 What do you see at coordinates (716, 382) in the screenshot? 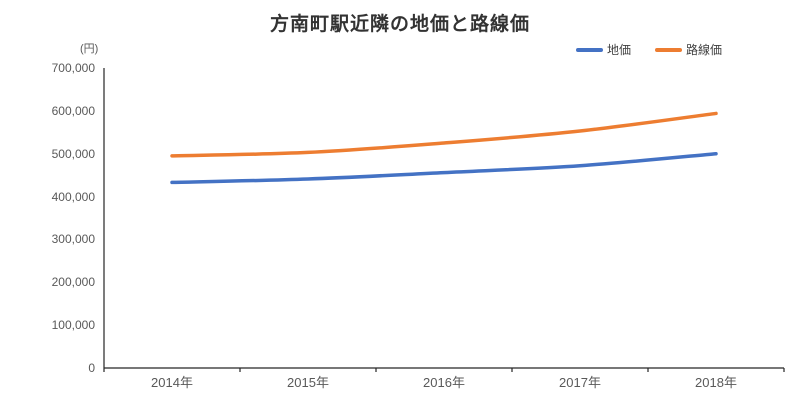
I see `x-axis-tick-label: 2018年` at bounding box center [716, 382].